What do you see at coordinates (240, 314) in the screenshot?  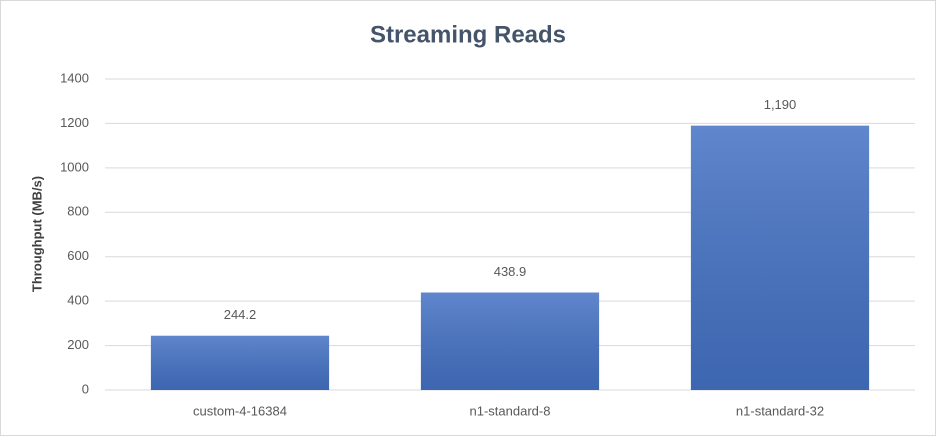 I see `data-label: 244.2` at bounding box center [240, 314].